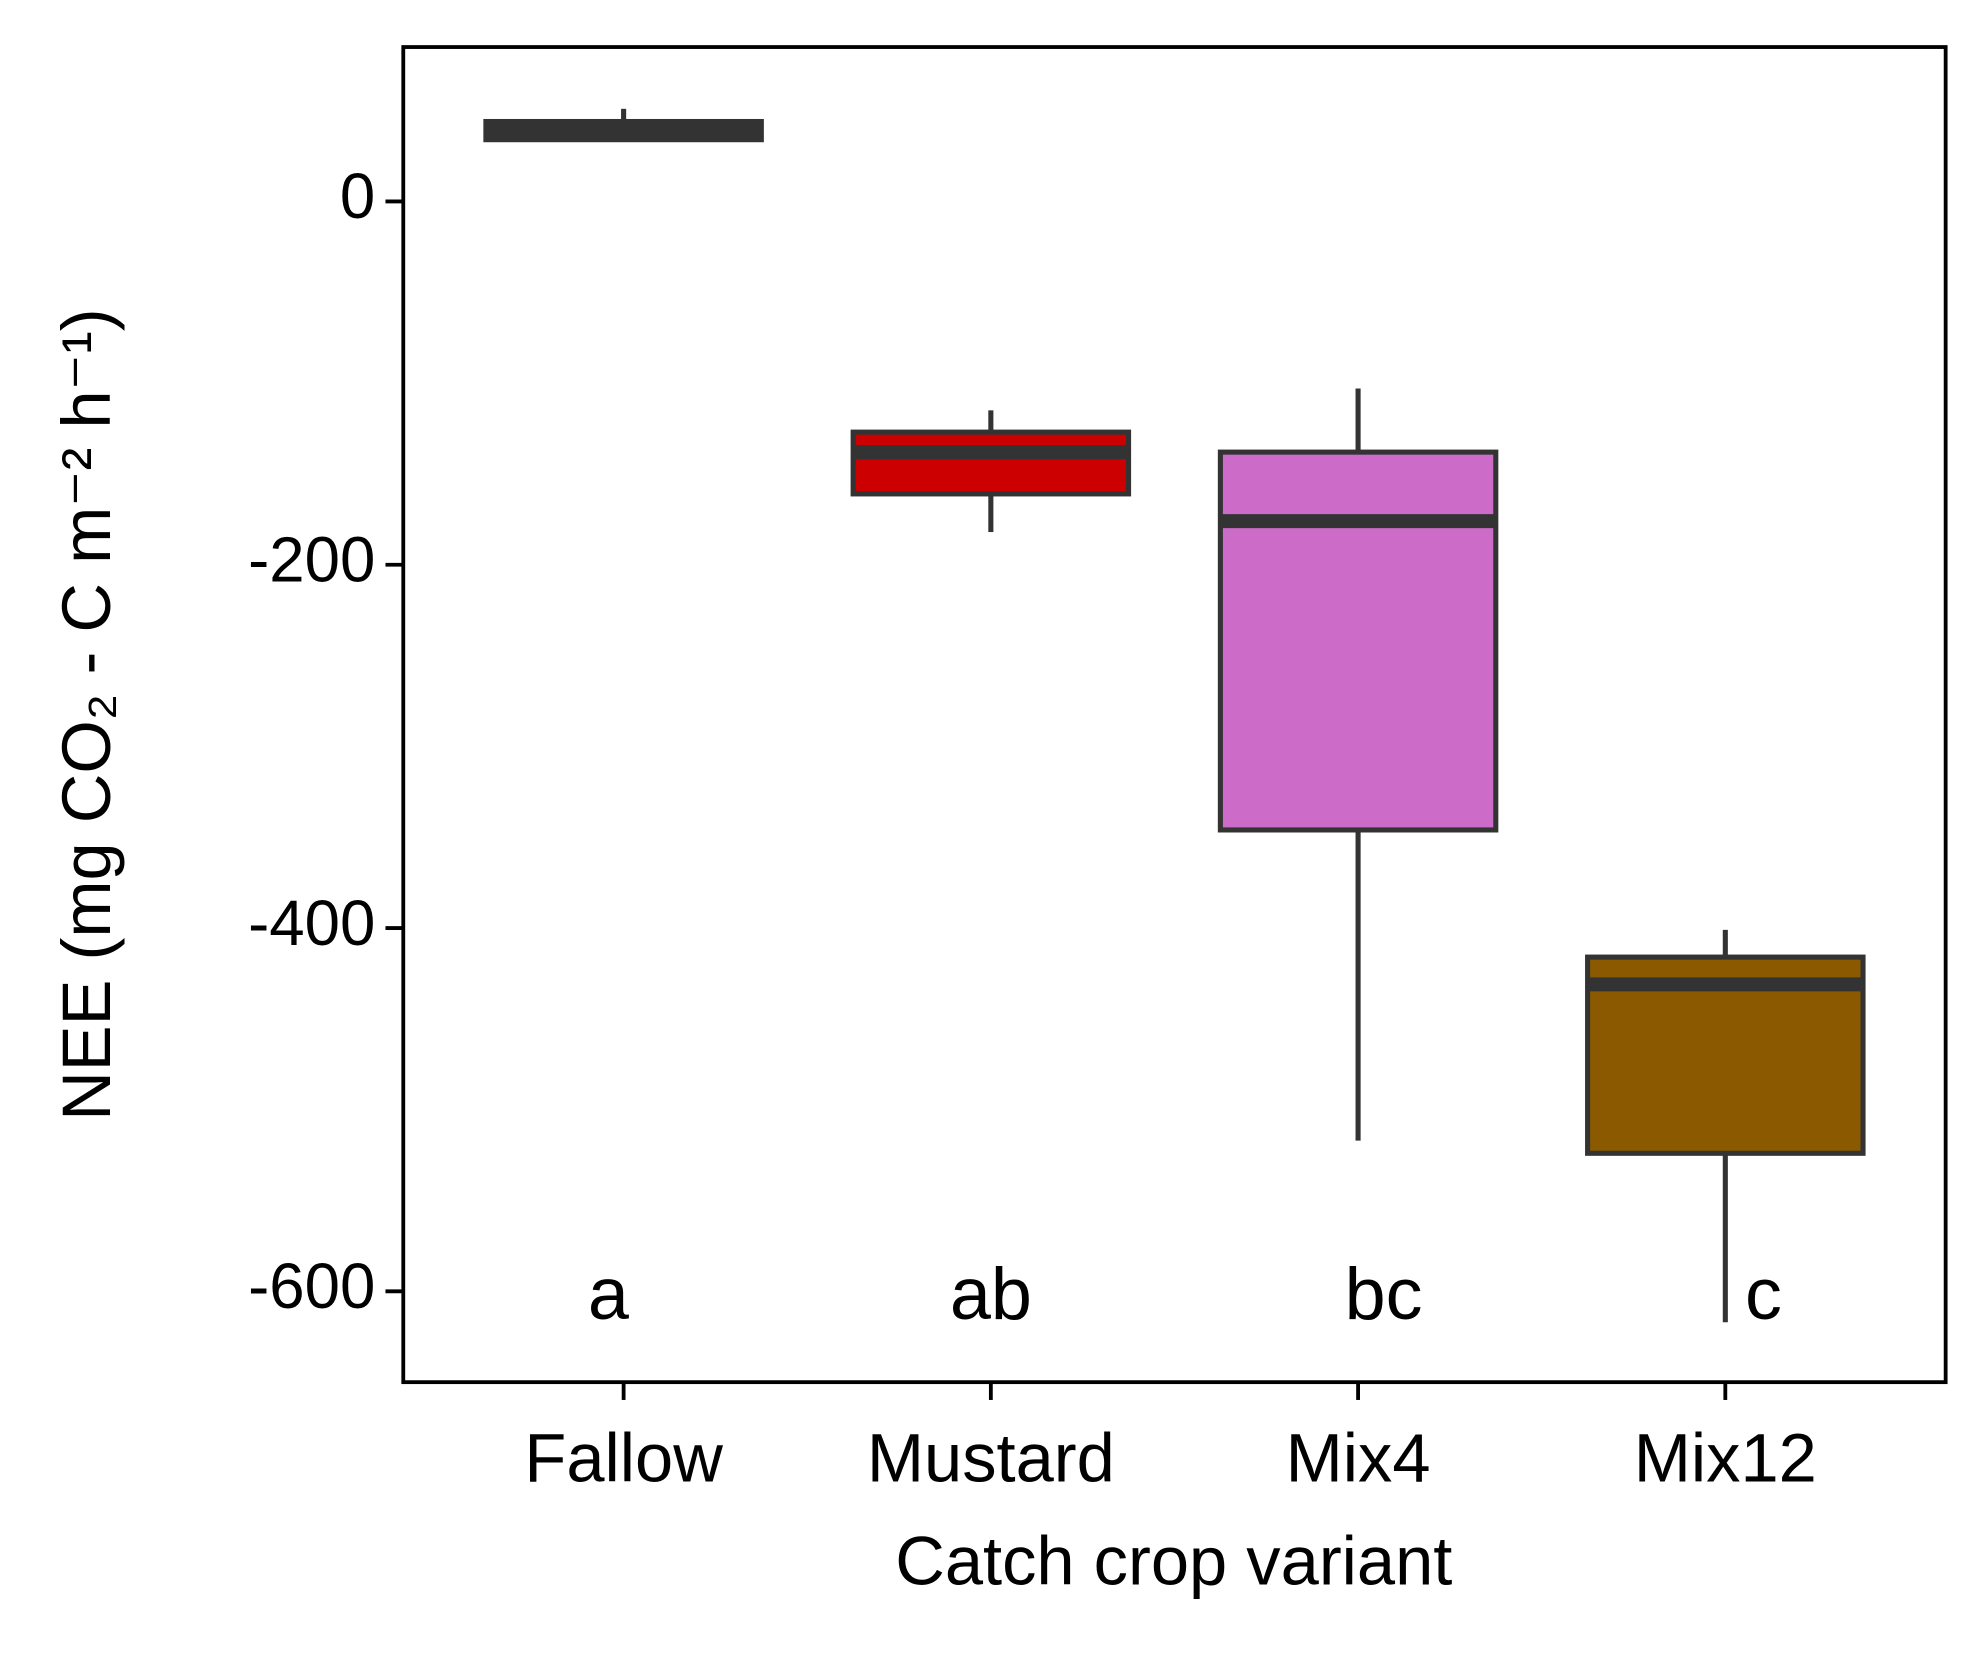 The image size is (1984, 1653). Describe the element at coordinates (311, 560) in the screenshot. I see `y-tick-label: -200` at that location.